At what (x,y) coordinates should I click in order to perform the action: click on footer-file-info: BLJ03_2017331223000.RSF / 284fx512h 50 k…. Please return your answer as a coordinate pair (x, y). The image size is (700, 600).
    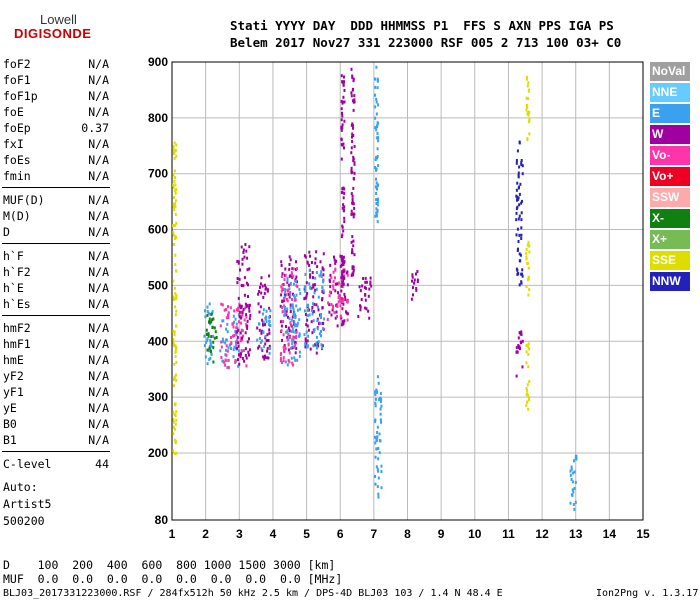
    Looking at the image, I should click on (253, 593).